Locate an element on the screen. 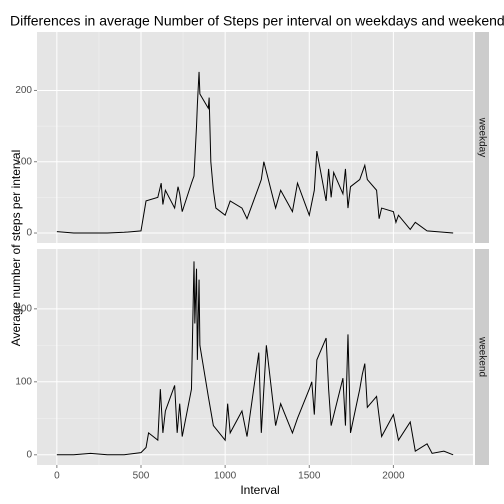 The image size is (504, 504). x-tick-label: 500 is located at coordinates (141, 476).